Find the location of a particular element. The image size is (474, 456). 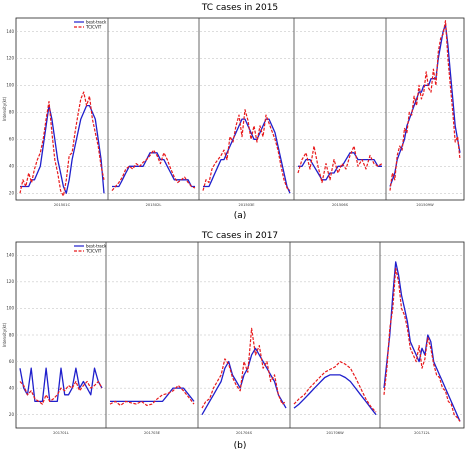

y-tick-label-1-2: 60 is located at coordinates (12, 361).